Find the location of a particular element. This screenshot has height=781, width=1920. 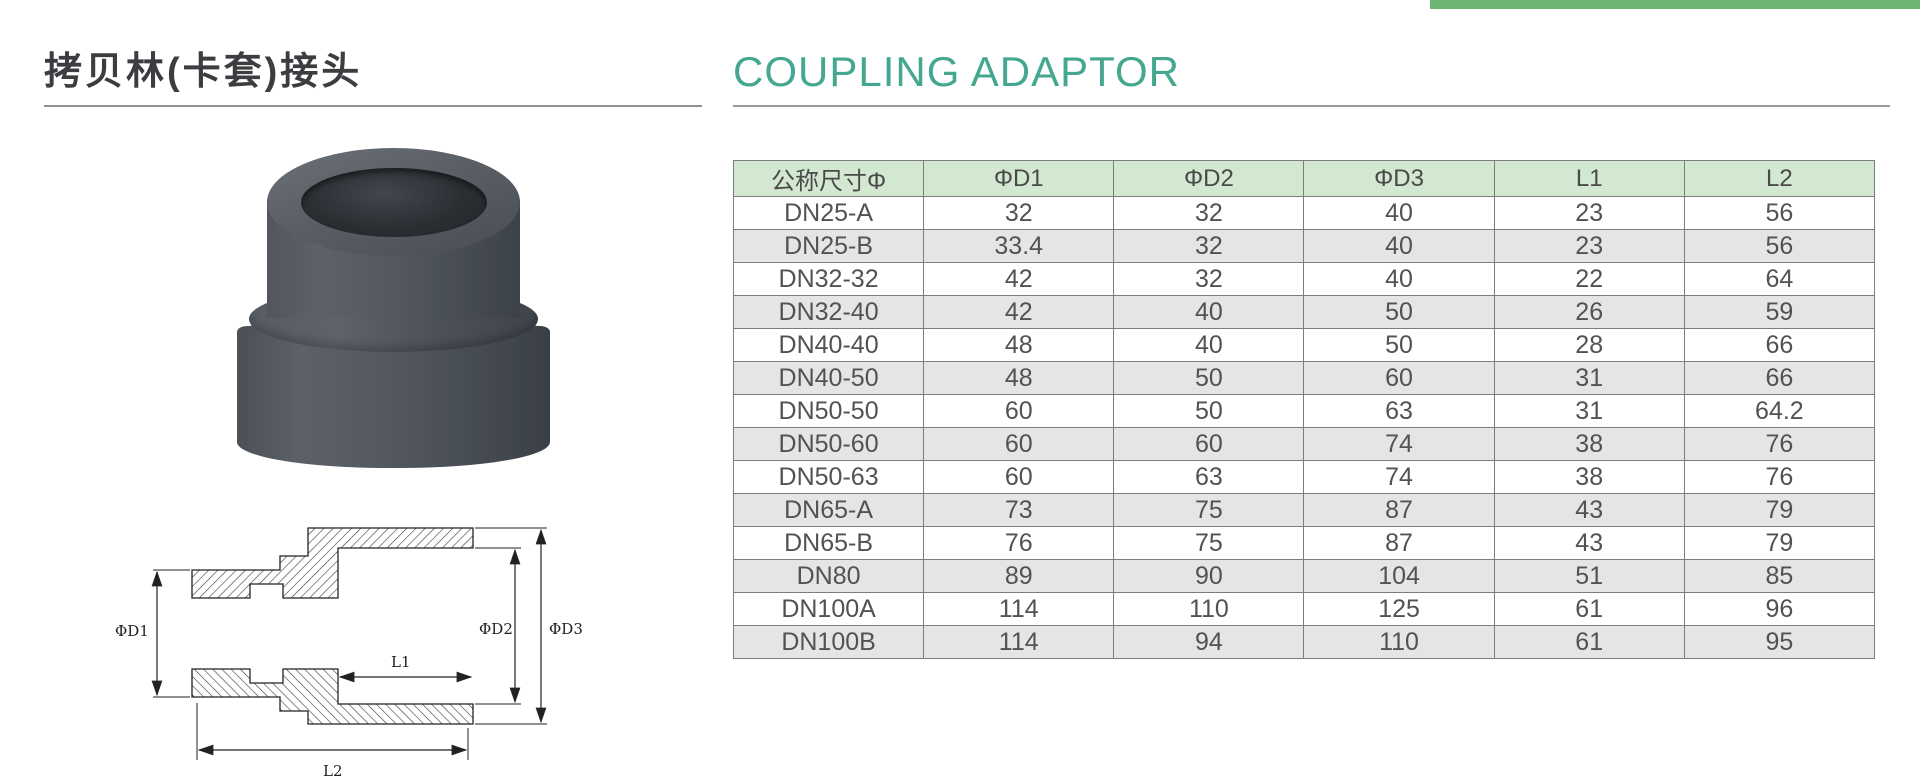

value-cell: 64.2 is located at coordinates (1779, 411).